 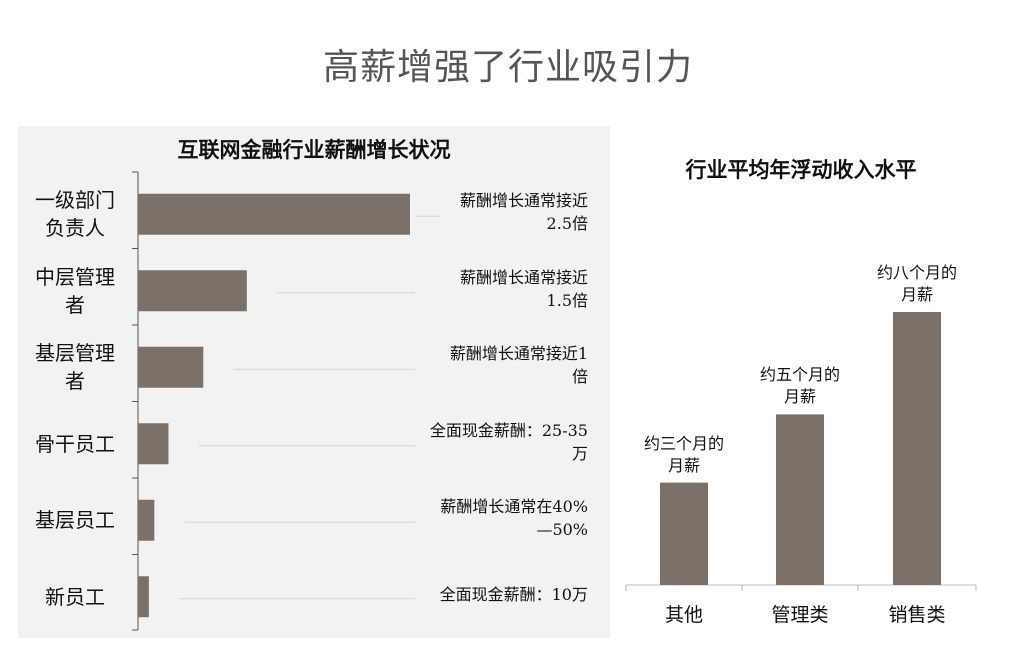 What do you see at coordinates (799, 386) in the screenshot?
I see `data-label: 约五个月的 月薪` at bounding box center [799, 386].